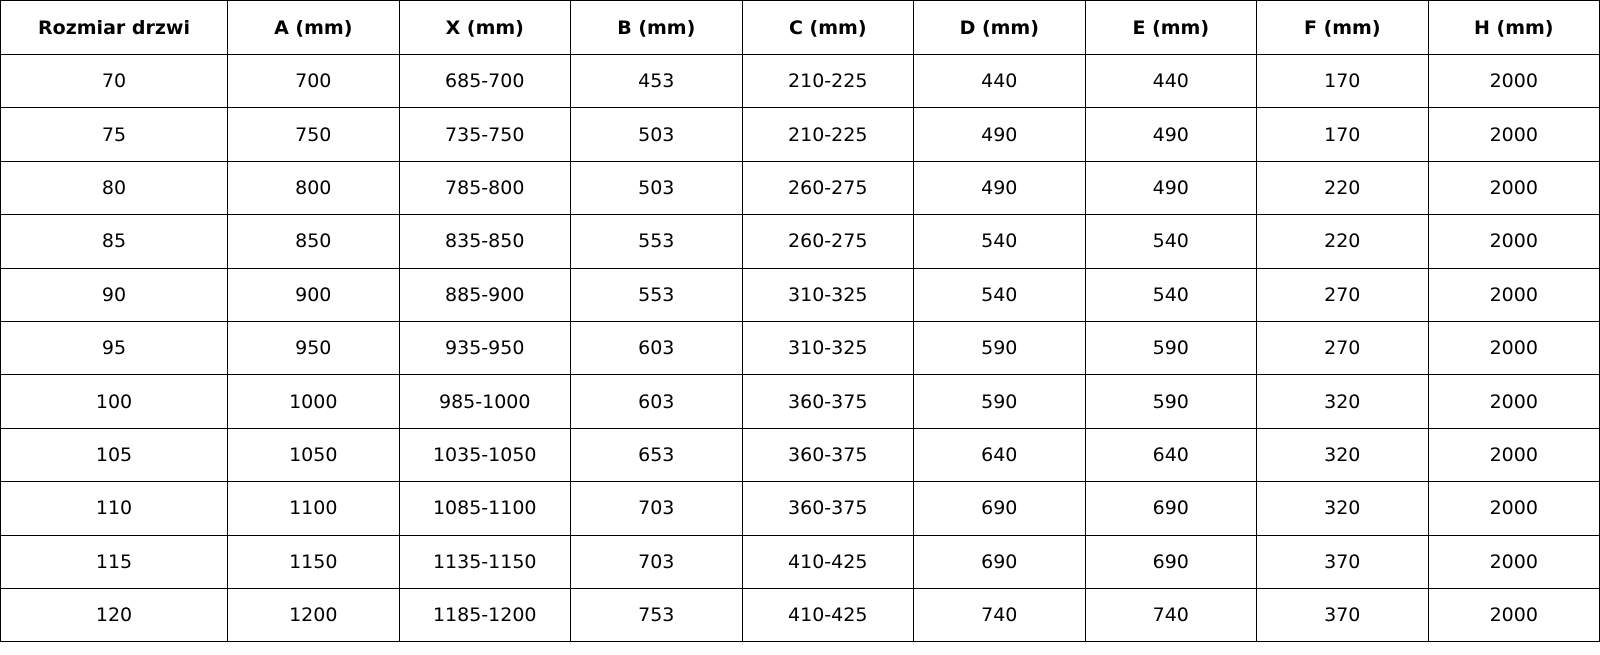  Describe the element at coordinates (313, 348) in the screenshot. I see `table-cell: 950` at that location.